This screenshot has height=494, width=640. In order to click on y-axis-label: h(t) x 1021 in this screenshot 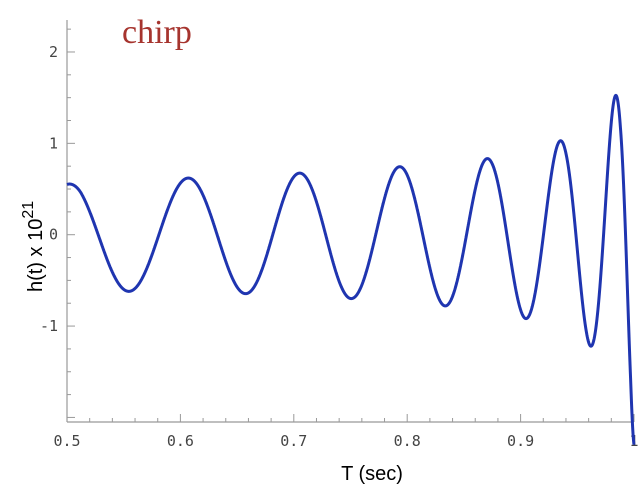, I will do `click(33, 246)`.